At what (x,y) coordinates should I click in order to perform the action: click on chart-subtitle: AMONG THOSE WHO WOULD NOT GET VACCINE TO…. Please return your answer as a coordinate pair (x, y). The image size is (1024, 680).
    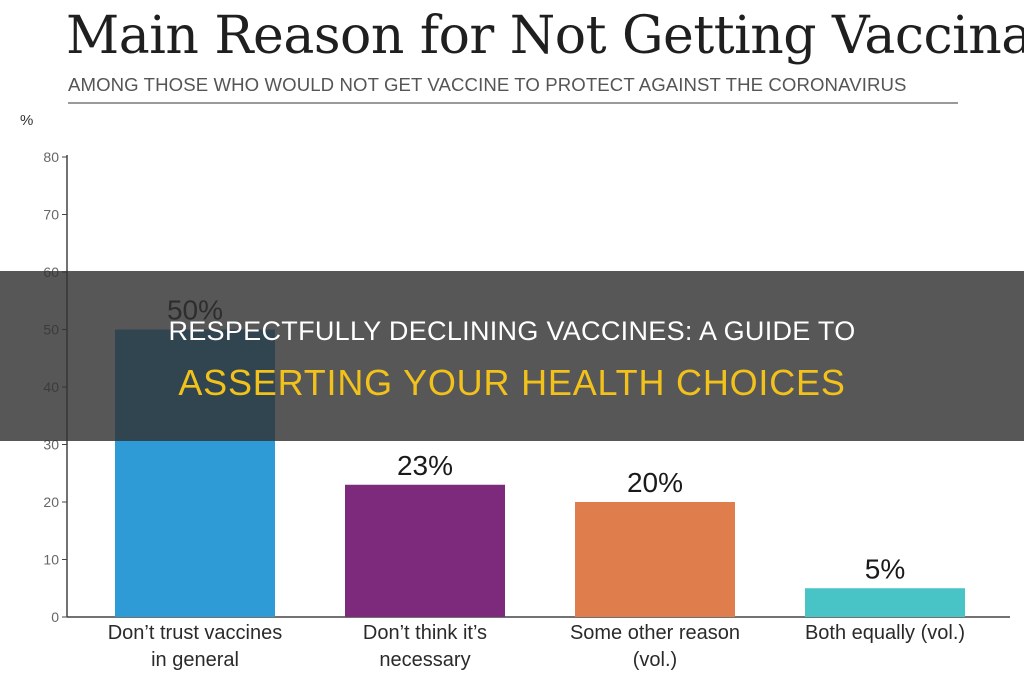
    Looking at the image, I should click on (513, 89).